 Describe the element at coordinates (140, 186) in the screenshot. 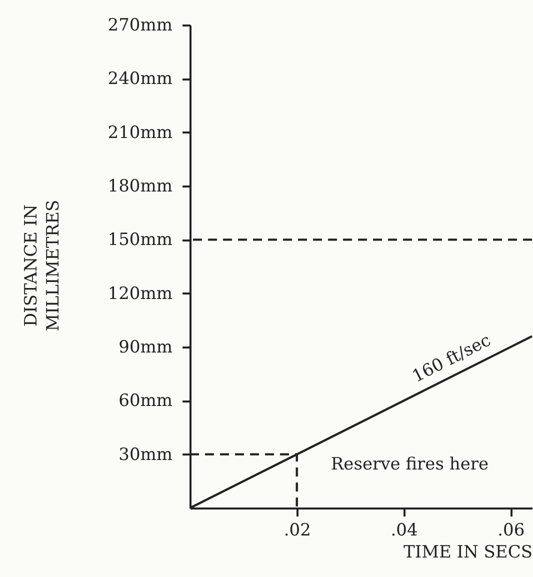

I see `y-tick-label: 180mm` at that location.